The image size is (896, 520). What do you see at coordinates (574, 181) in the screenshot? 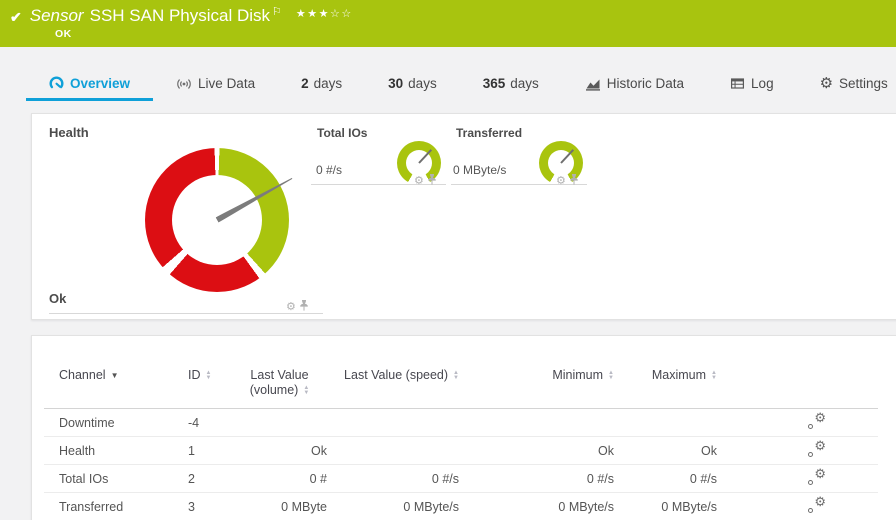
I see `transferred-pin-icon` at bounding box center [574, 181].